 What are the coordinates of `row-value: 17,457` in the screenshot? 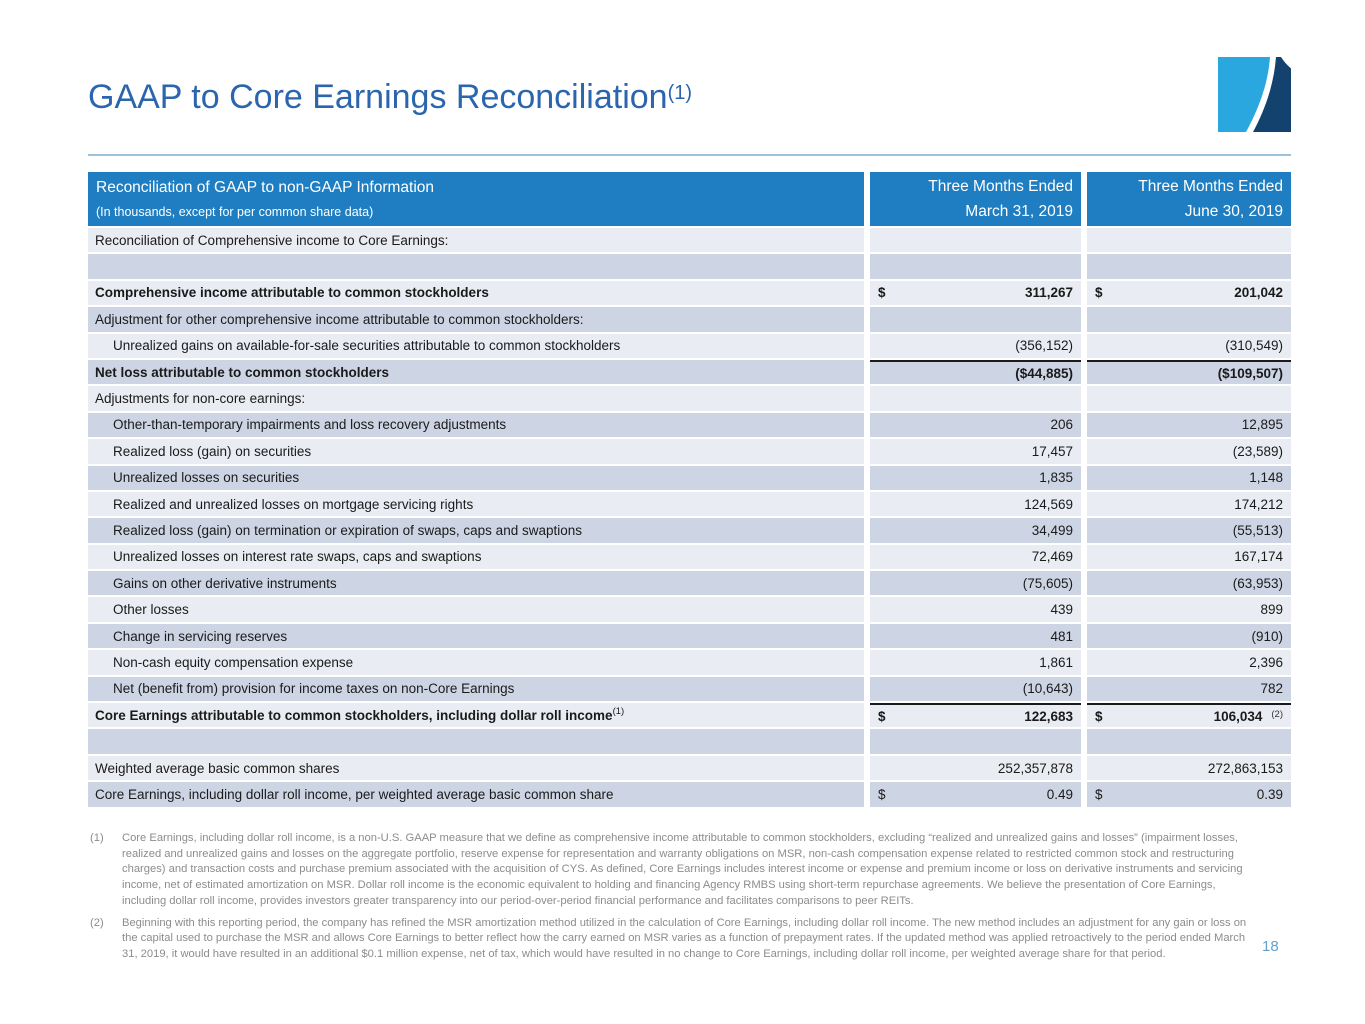 It's located at (975, 451).